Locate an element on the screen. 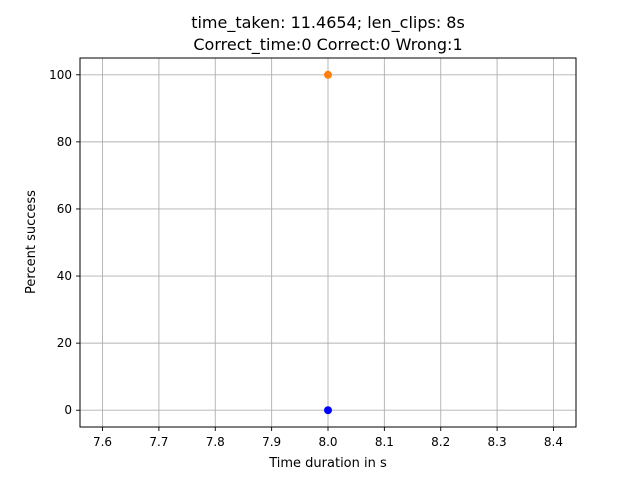  y-tick-label: 40 is located at coordinates (64, 276).